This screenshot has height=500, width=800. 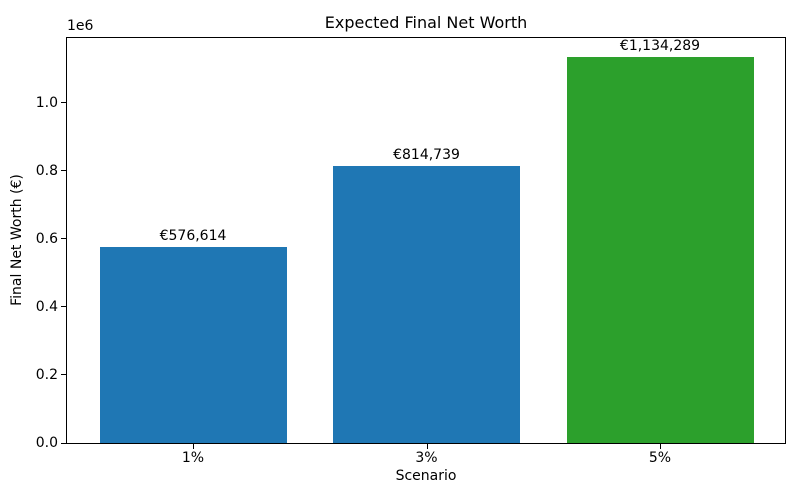 What do you see at coordinates (660, 458) in the screenshot?
I see `x-tick-label: 5%` at bounding box center [660, 458].